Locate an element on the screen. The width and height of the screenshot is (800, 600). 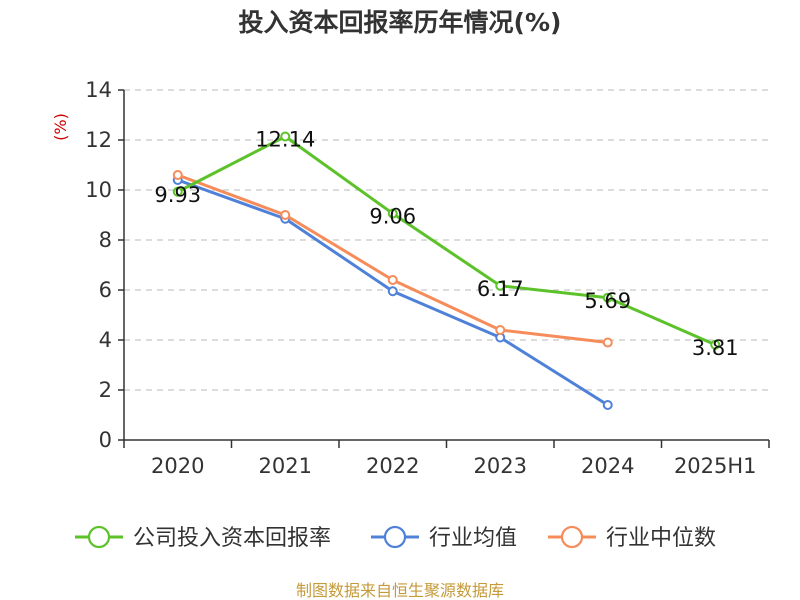
y-tick-label: 6 is located at coordinates (105, 290).